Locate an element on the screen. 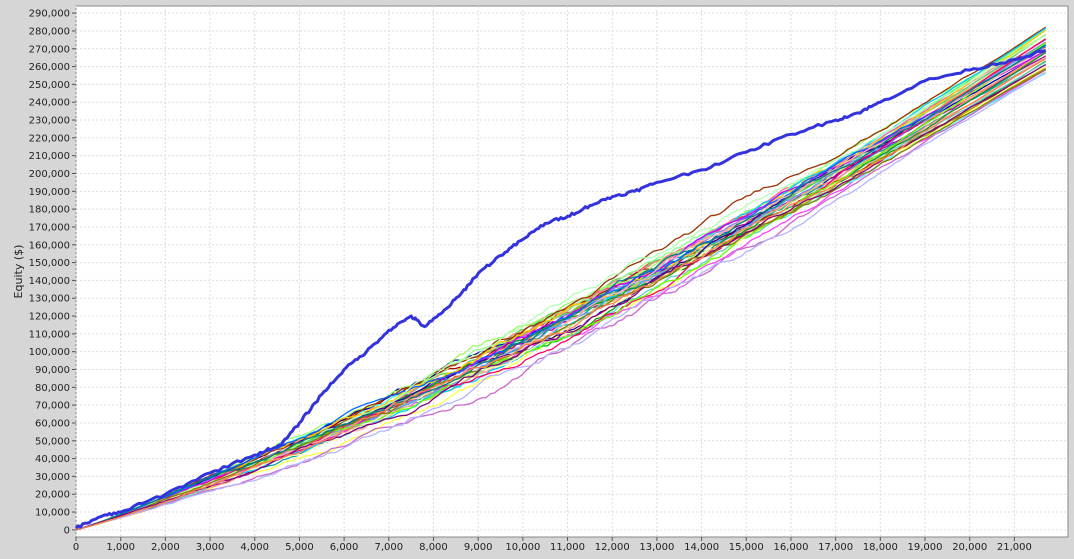  x-tick-label: 16,000 is located at coordinates (790, 547).